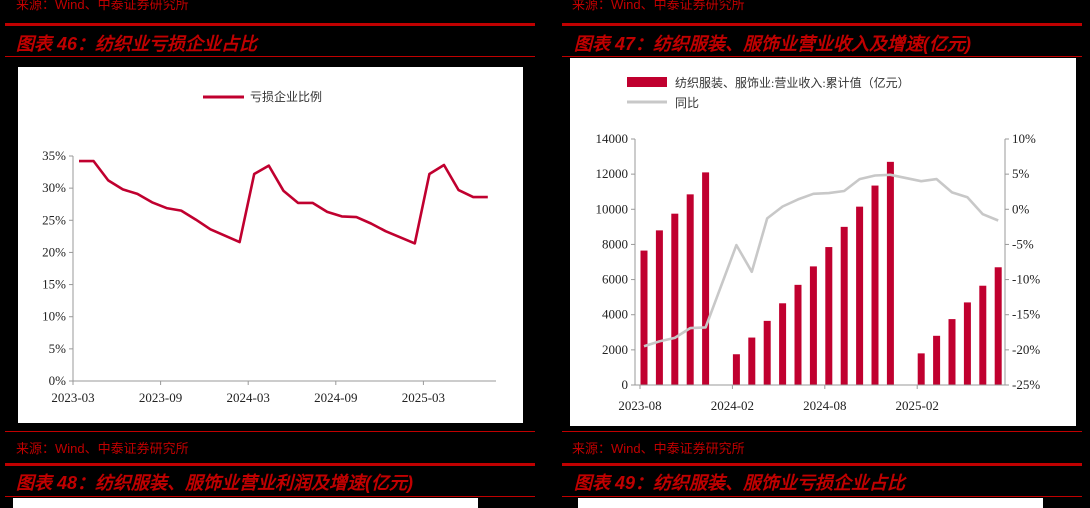 This screenshot has width=1090, height=508. What do you see at coordinates (821, 260) in the screenshot?
I see `yoy-line` at bounding box center [821, 260].